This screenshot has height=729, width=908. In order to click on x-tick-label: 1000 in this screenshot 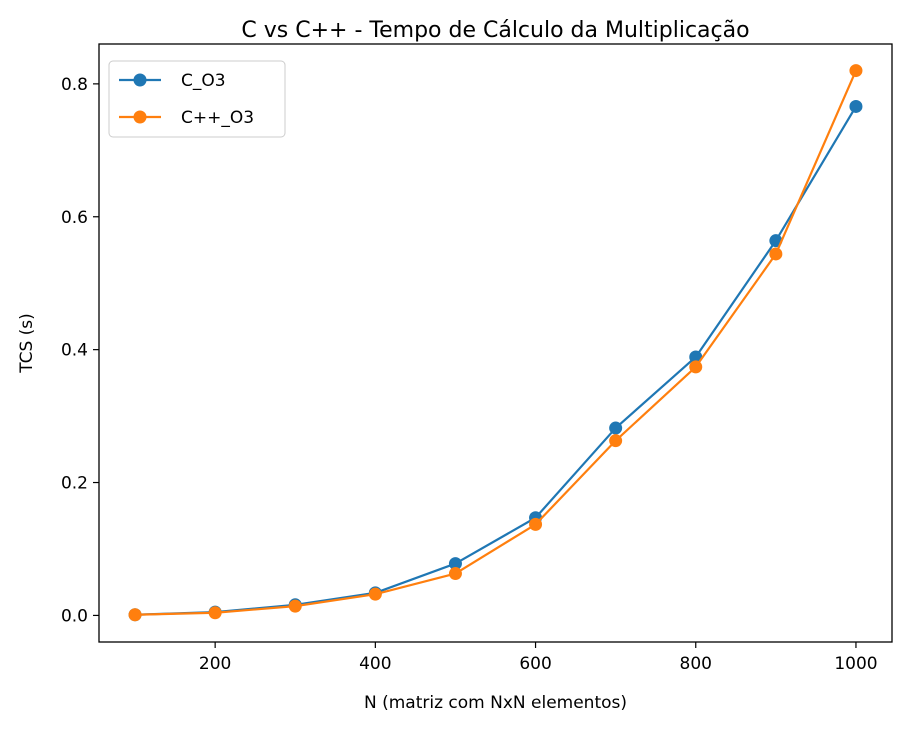, I will do `click(855, 664)`.